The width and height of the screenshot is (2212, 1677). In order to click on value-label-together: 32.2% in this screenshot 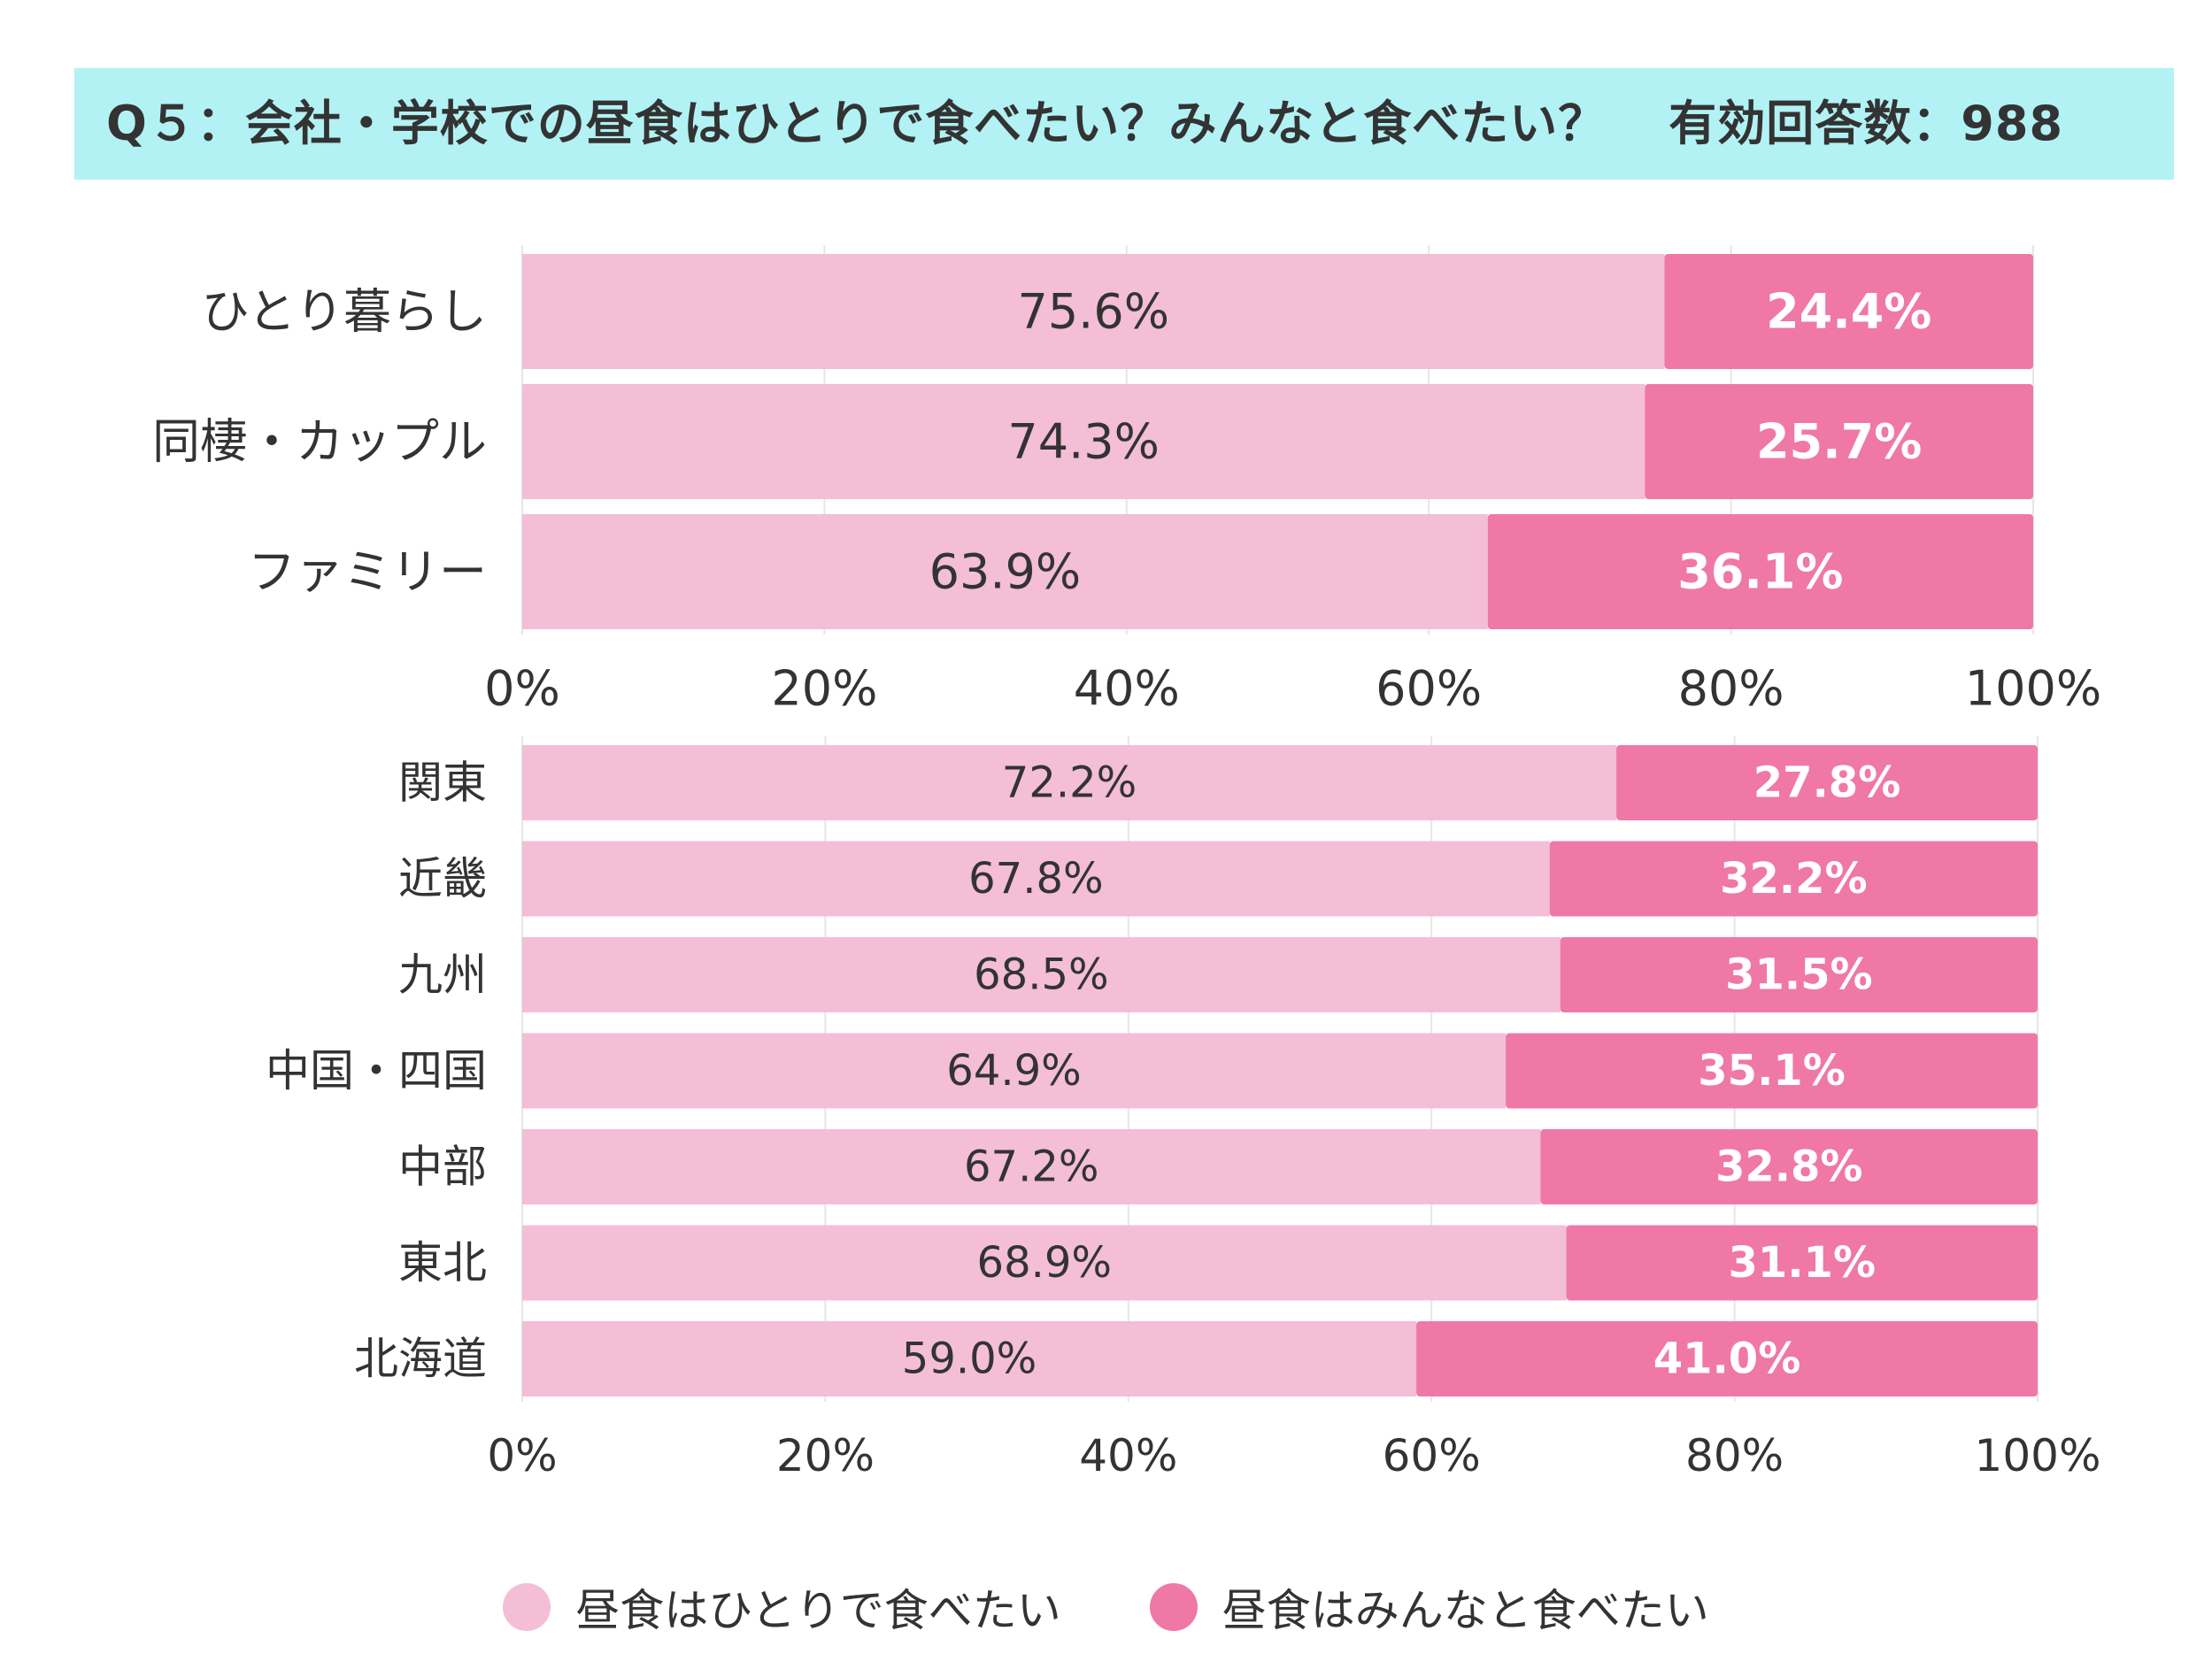, I will do `click(1794, 879)`.